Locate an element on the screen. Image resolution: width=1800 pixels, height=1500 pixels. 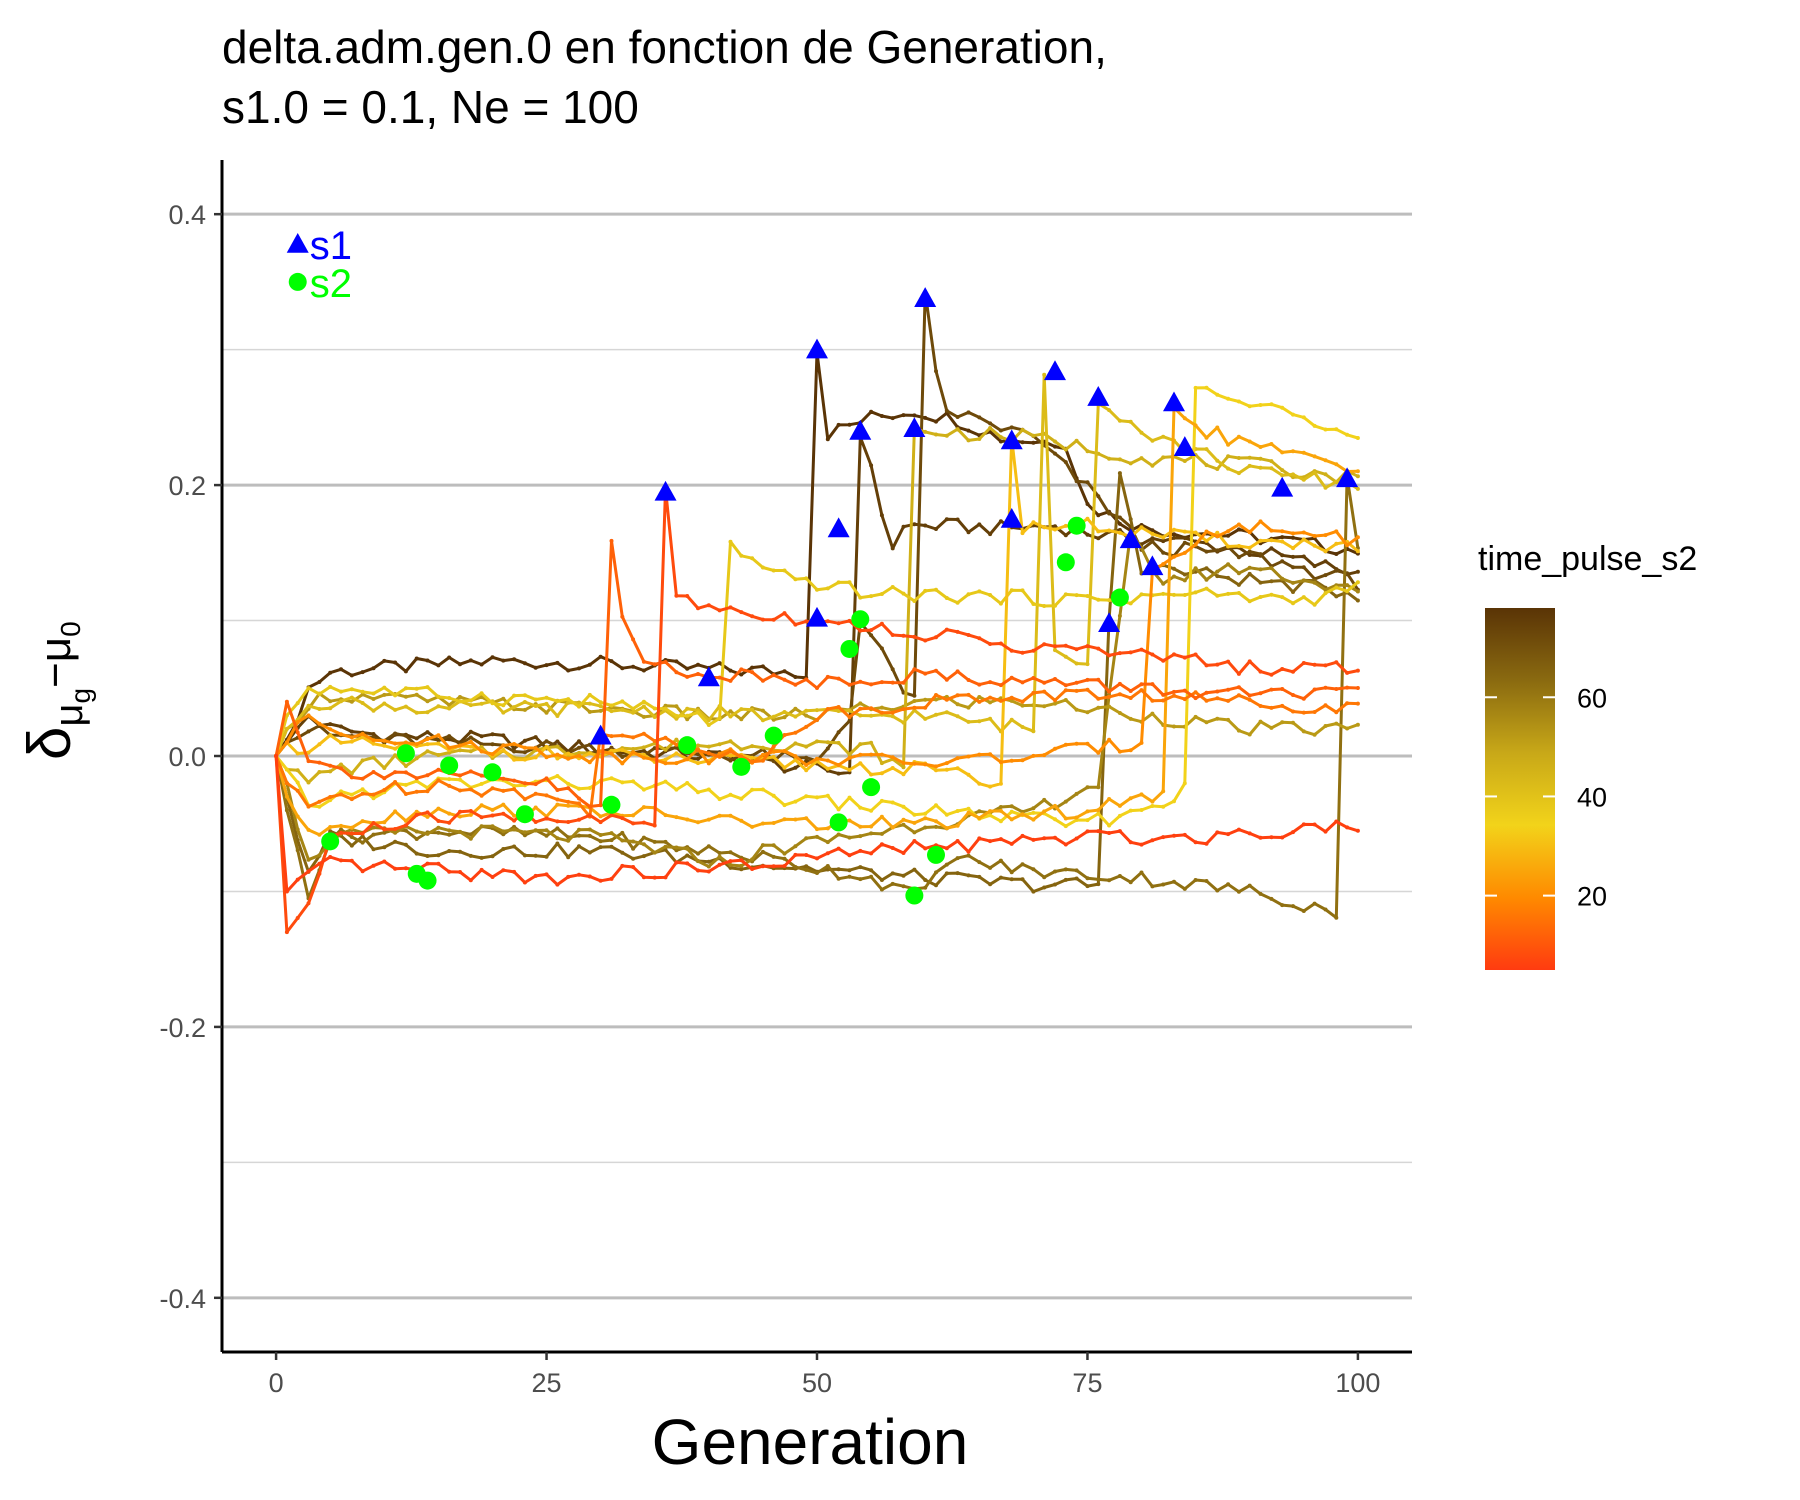
s1-marker is located at coordinates (1011, 517).